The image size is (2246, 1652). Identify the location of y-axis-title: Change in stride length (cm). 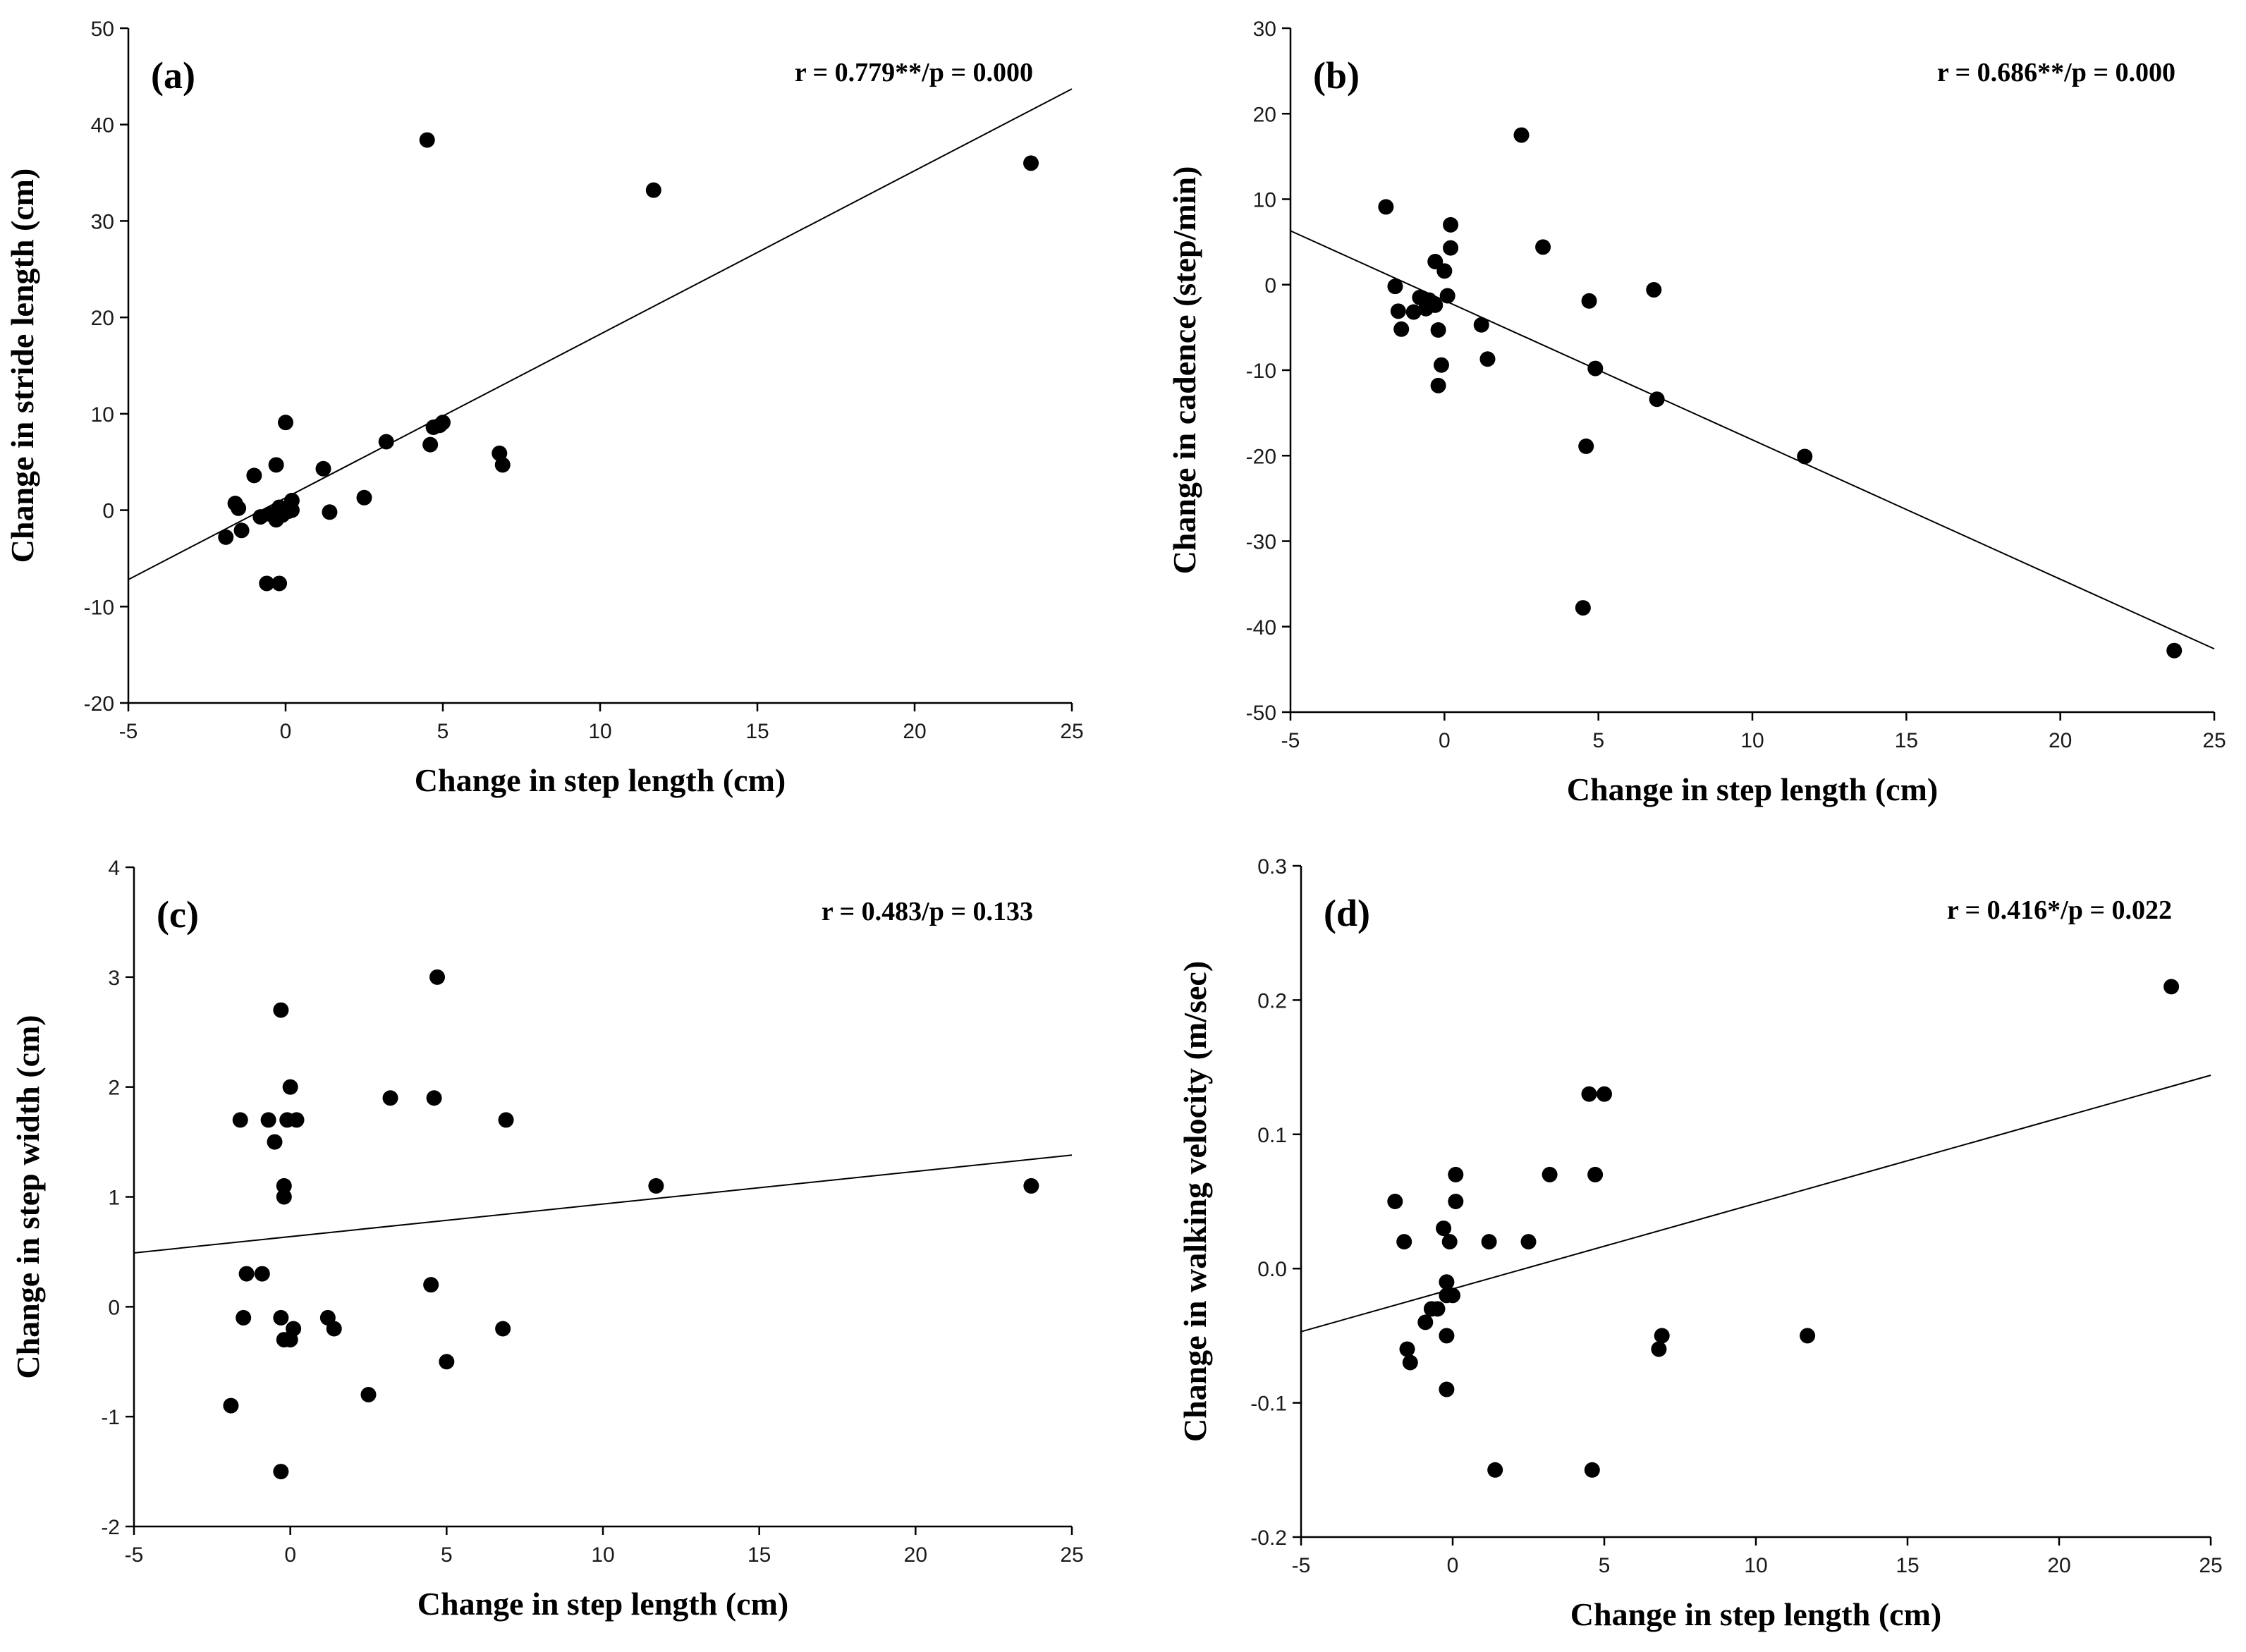
(22, 366).